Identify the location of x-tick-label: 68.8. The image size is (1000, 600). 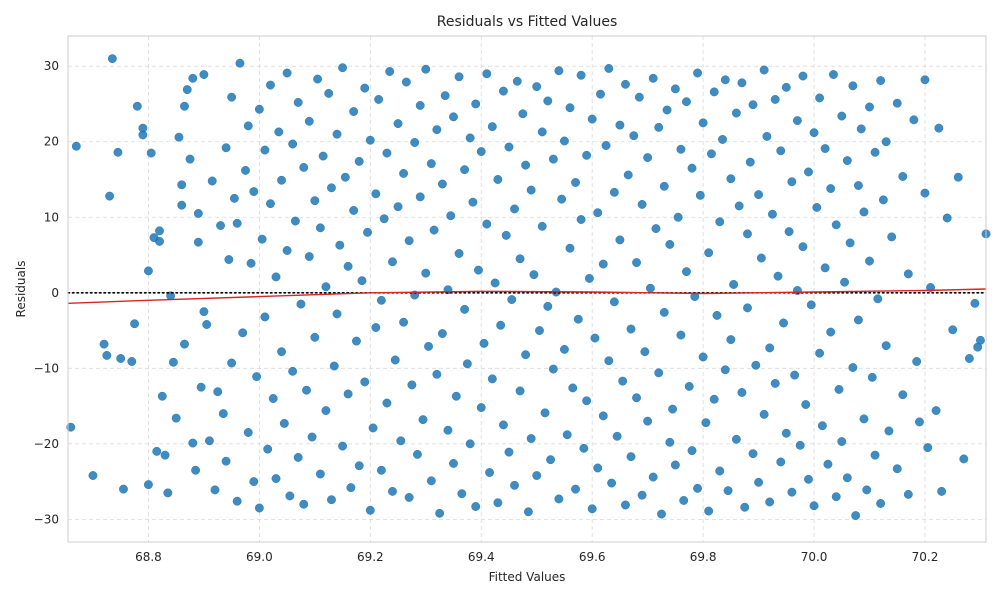
(148, 557).